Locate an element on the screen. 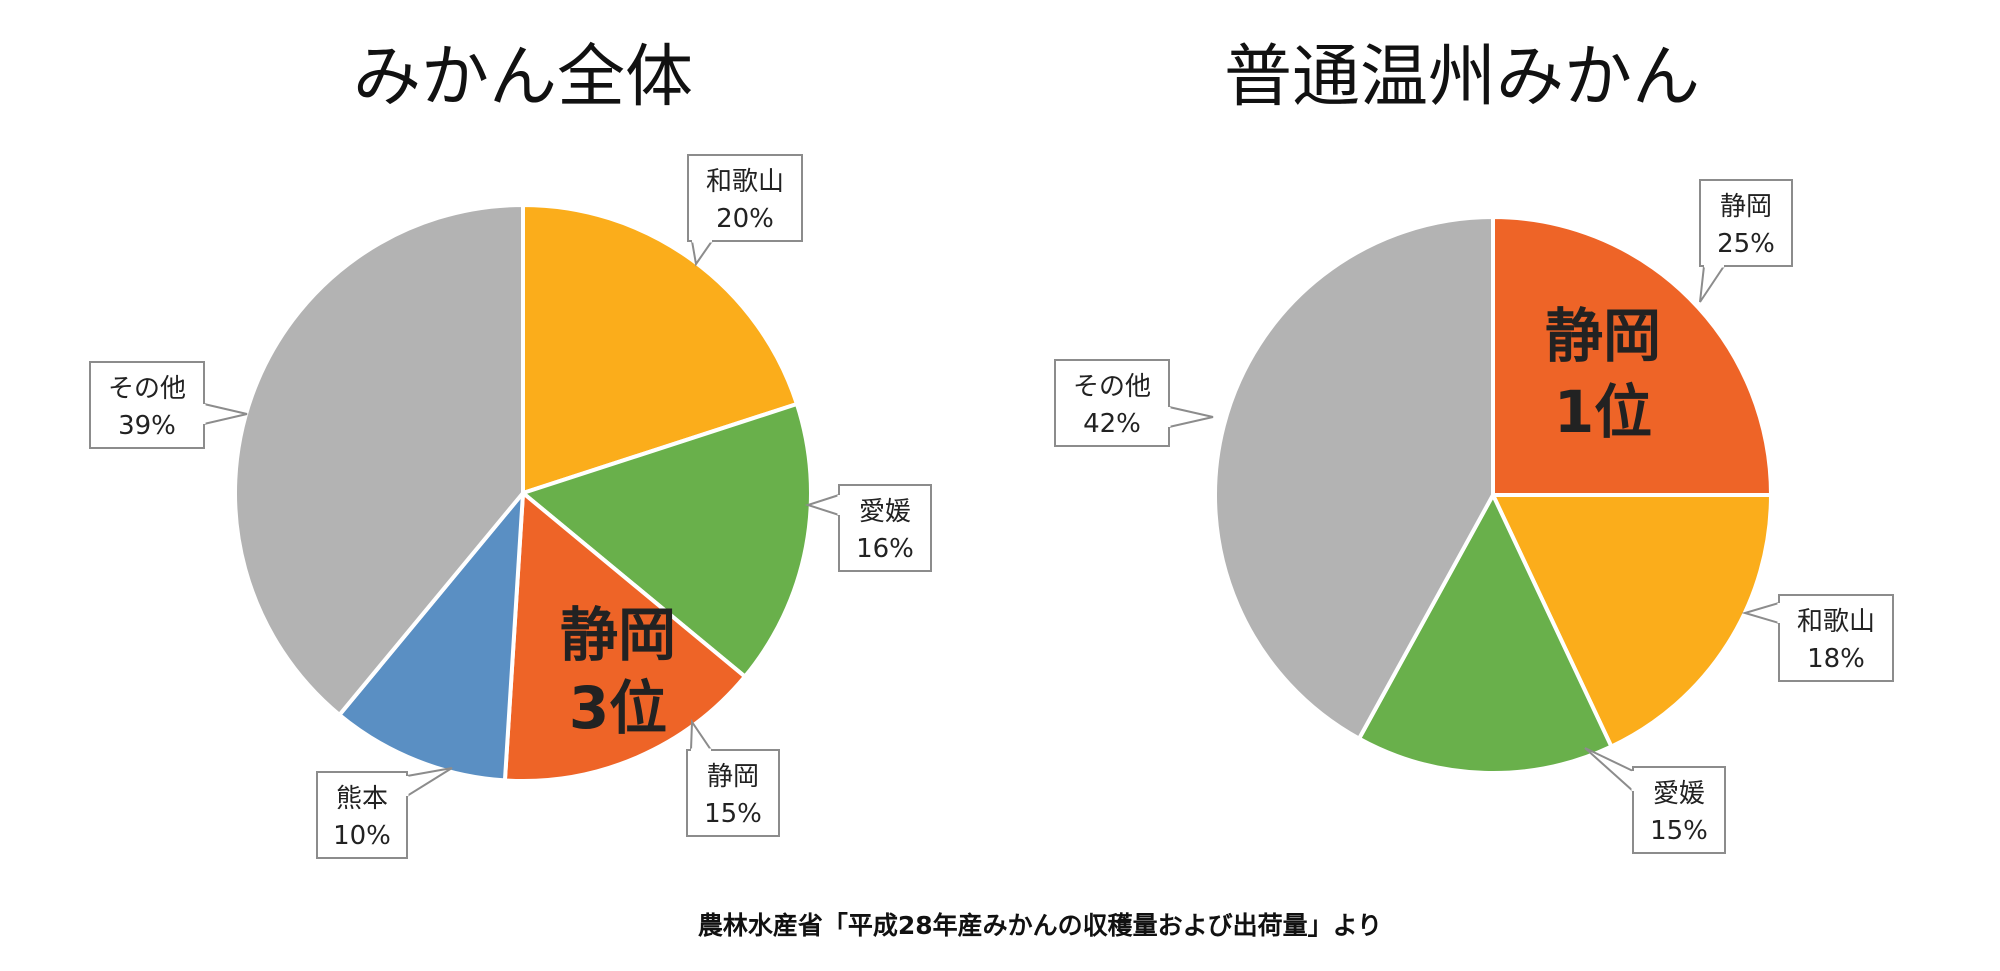 Image resolution: width=2000 pixels, height=971 pixels. callout-1: 愛媛 16% is located at coordinates (868, 528).